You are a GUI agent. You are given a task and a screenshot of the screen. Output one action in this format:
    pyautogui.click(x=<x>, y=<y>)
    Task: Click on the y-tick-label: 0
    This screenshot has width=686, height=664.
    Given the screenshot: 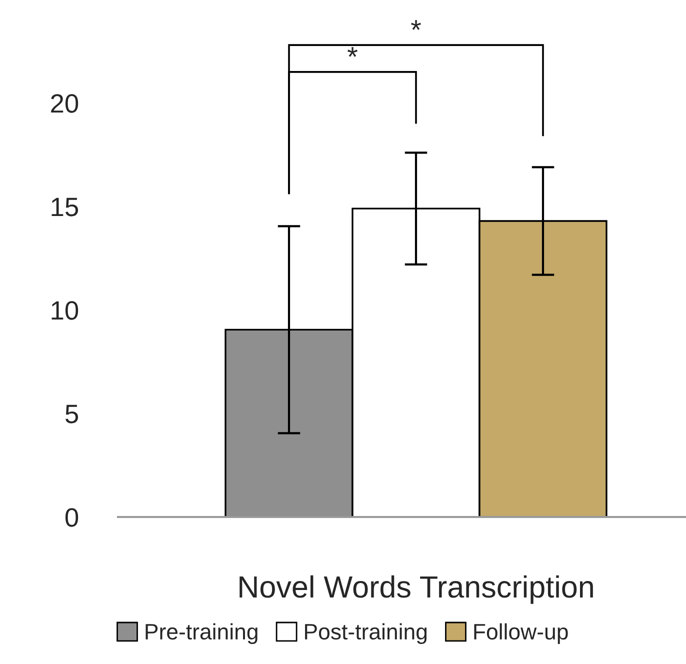 What is the action you would take?
    pyautogui.click(x=71, y=517)
    